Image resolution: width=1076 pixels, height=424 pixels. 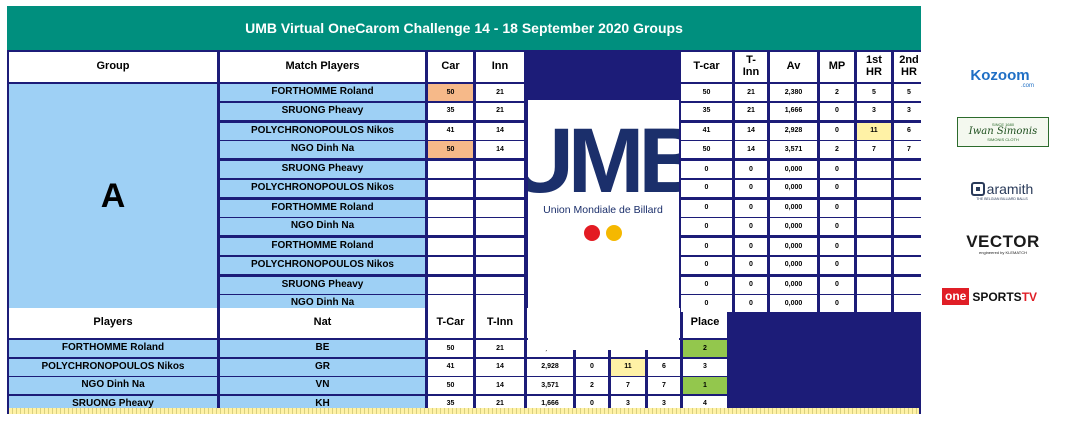 I want to click on match-row-car: 35, so click(x=450, y=111).